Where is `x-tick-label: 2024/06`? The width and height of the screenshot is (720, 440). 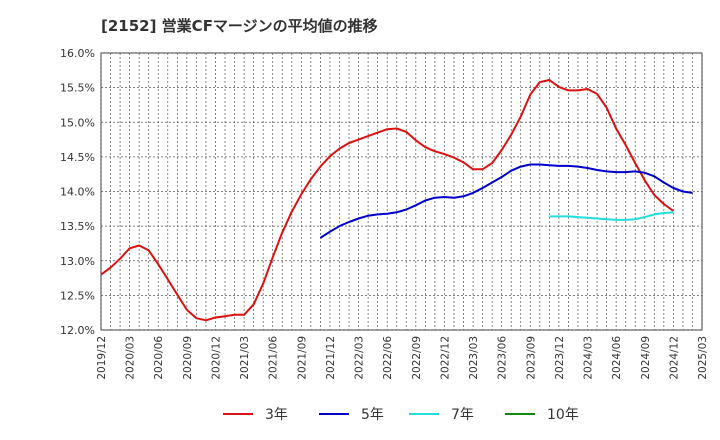 x-tick-label: 2024/06 is located at coordinates (617, 358).